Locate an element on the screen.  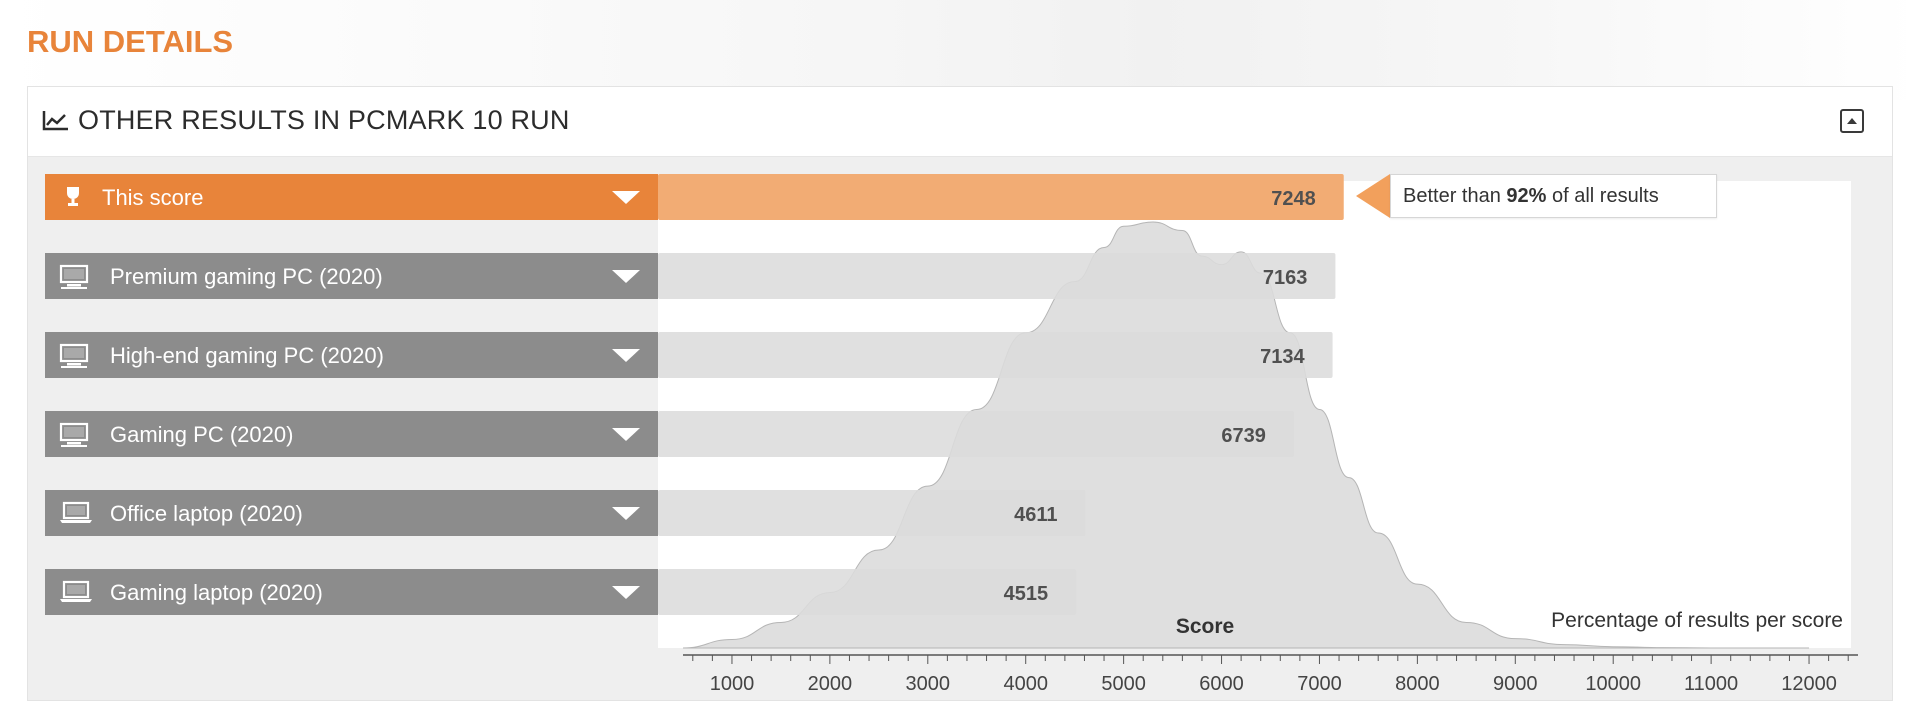
x-tick-label: 9000 is located at coordinates (1515, 684).